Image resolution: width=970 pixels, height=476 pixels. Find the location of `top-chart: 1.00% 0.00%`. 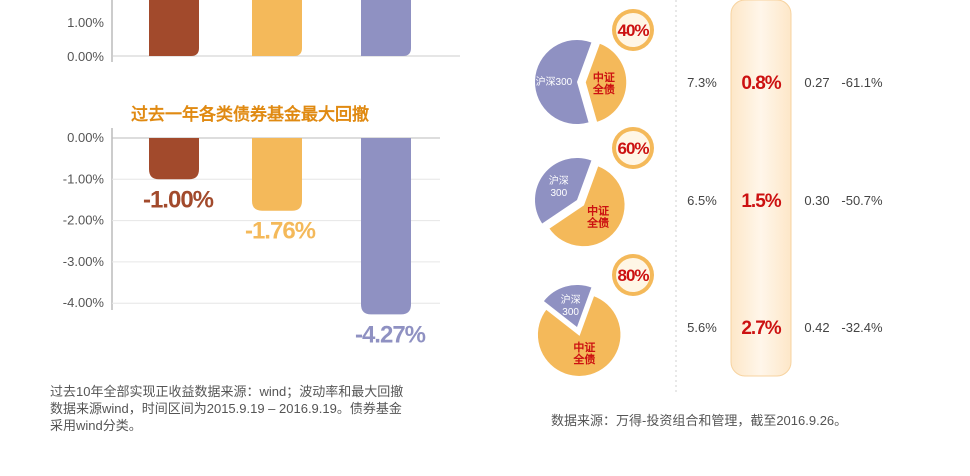

top-chart: 1.00% 0.00% is located at coordinates (263, 32).